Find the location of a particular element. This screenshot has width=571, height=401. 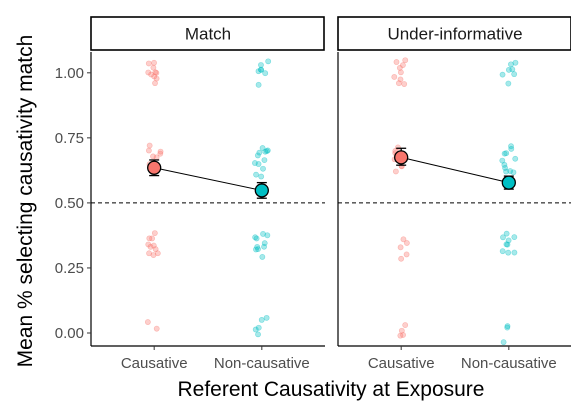

x-axis-title: Referent Causativity at Exposure is located at coordinates (331, 389).